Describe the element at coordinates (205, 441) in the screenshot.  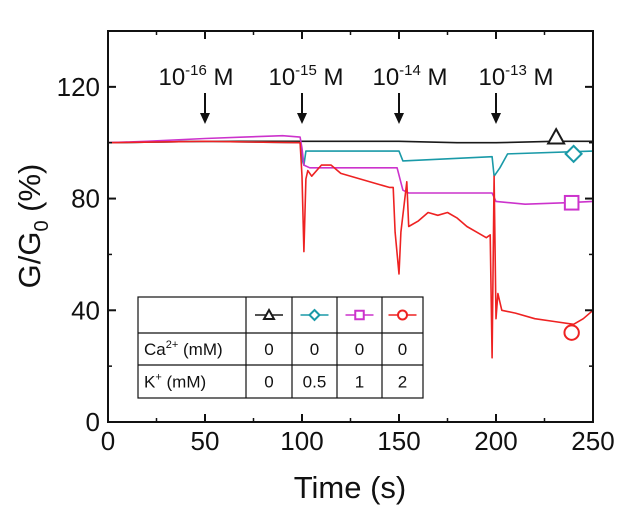
I see `x-tick-label: 50` at that location.